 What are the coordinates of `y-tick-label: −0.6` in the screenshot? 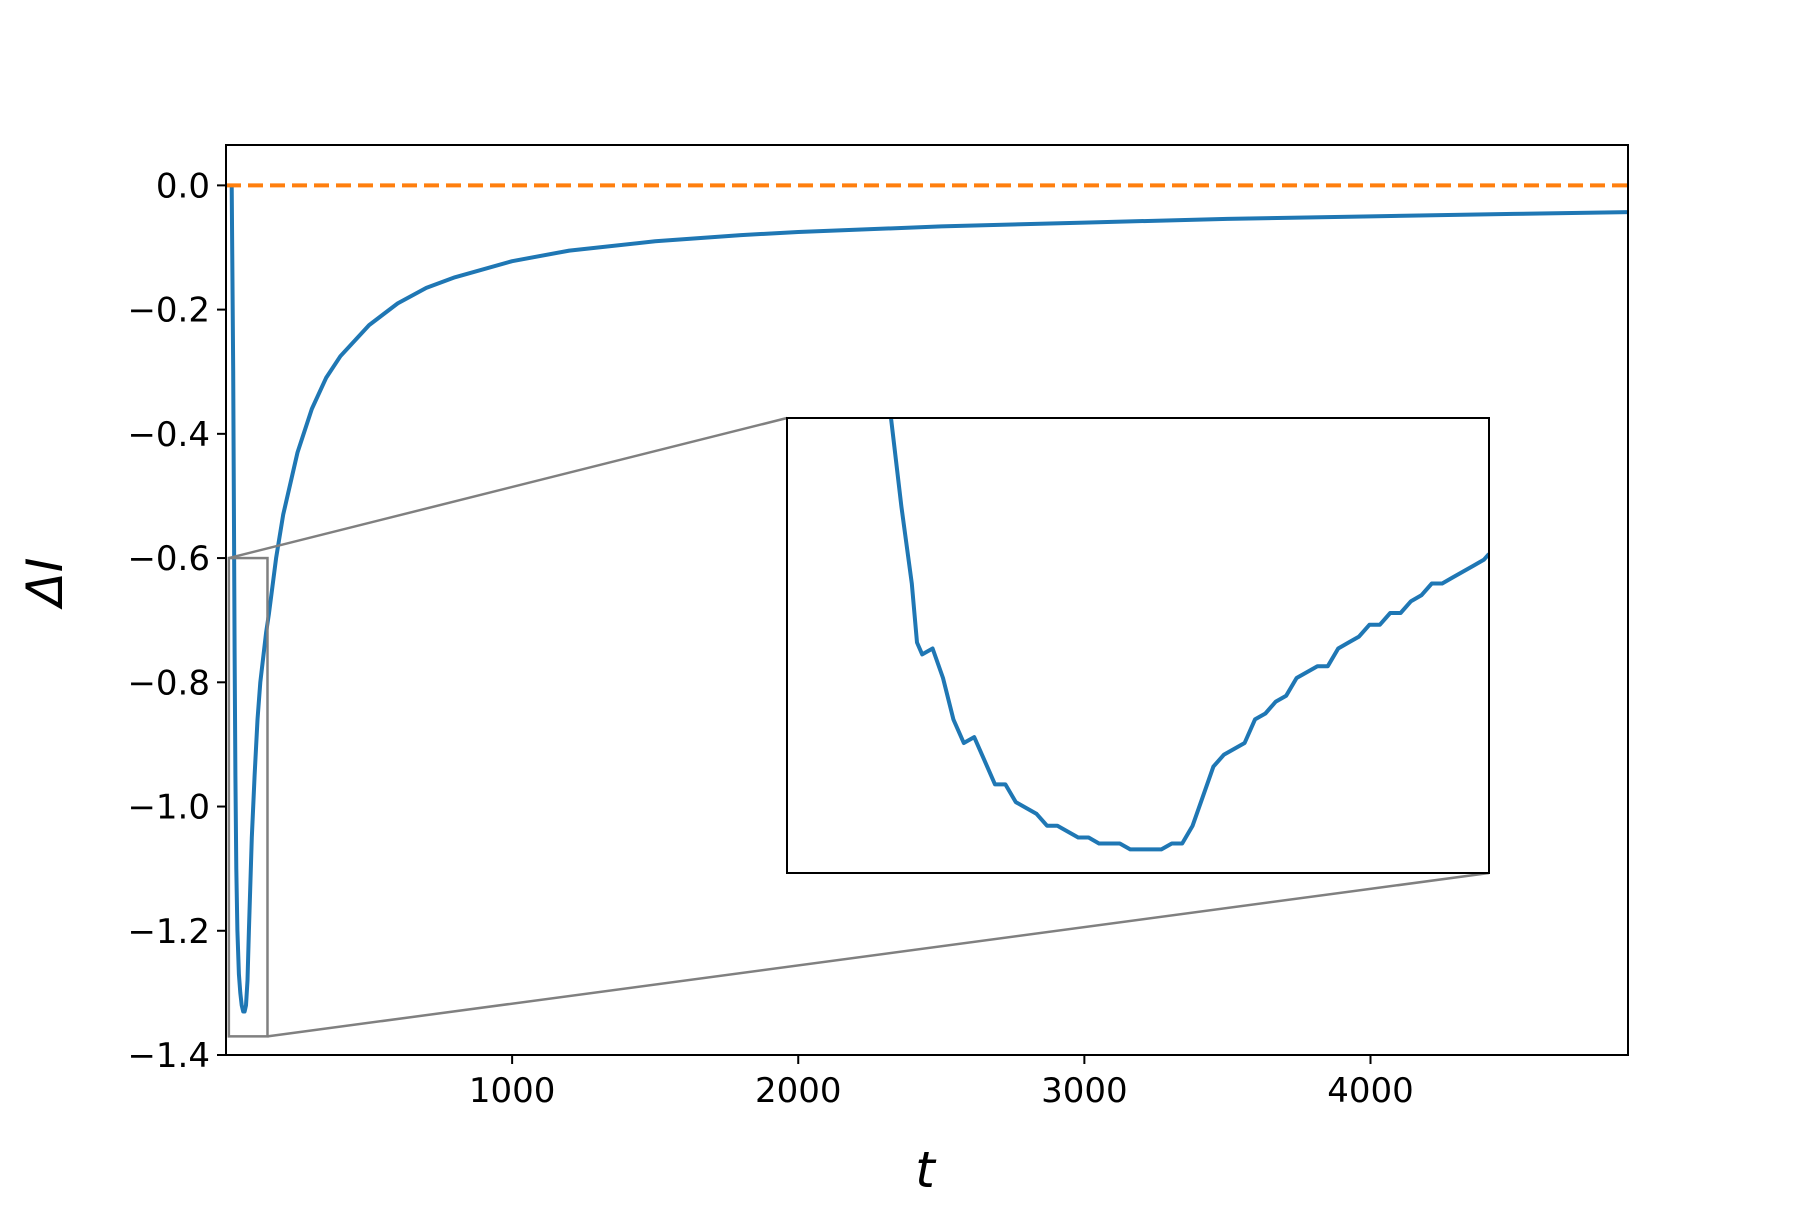 It's located at (168, 559).